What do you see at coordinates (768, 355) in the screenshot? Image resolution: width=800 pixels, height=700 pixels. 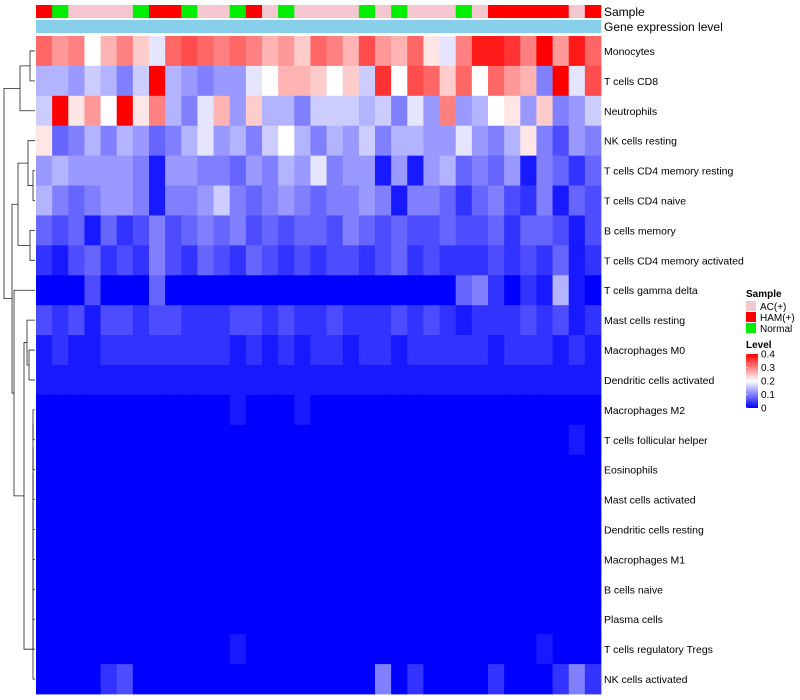 I see `legend-tick-label: 0.4` at bounding box center [768, 355].